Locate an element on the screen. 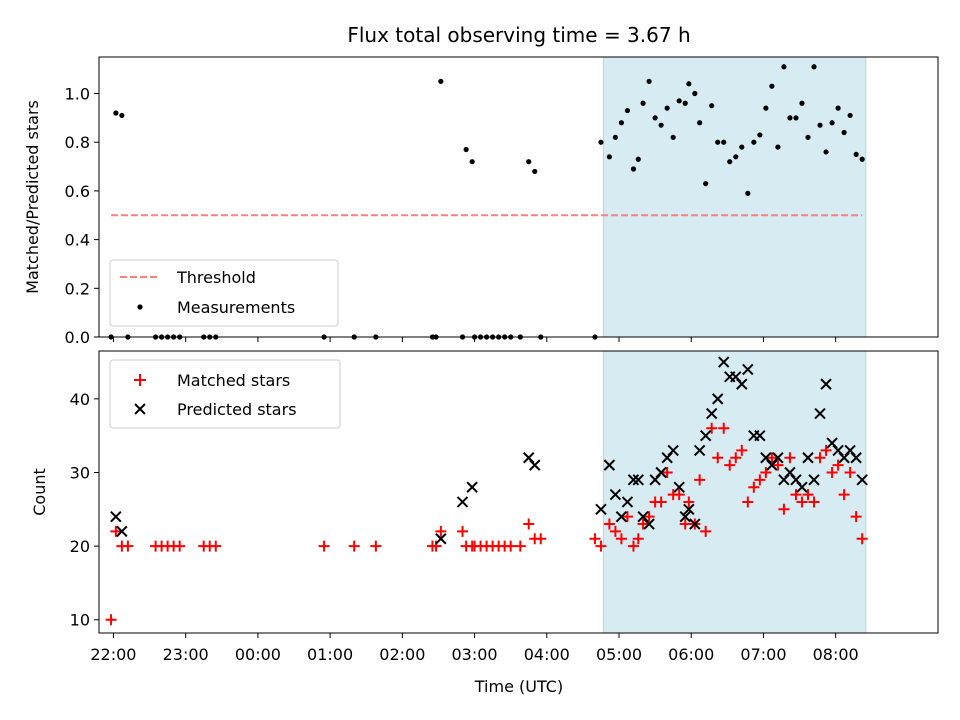 The height and width of the screenshot is (720, 960). legend-threshold-label: Threshold is located at coordinates (216, 277).